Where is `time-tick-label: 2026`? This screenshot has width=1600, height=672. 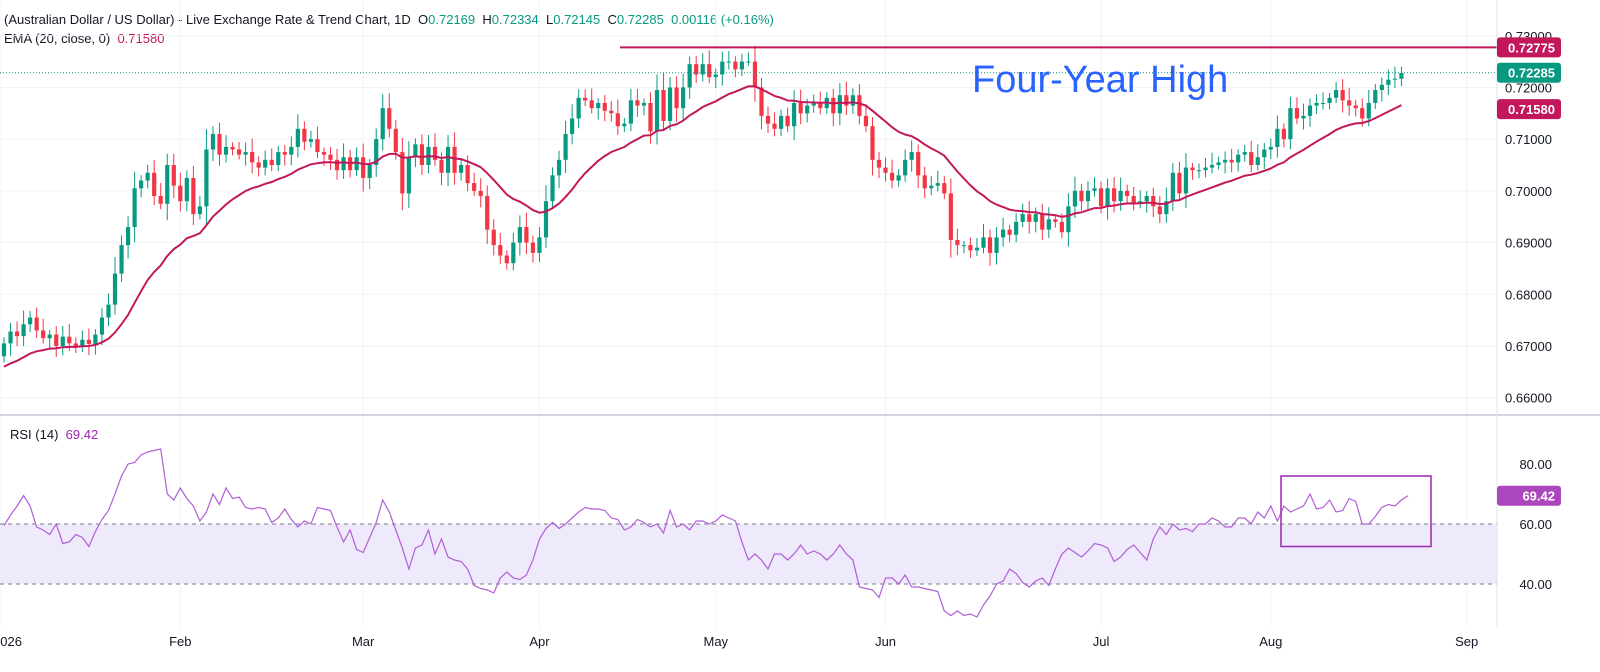 time-tick-label: 2026 is located at coordinates (11, 641).